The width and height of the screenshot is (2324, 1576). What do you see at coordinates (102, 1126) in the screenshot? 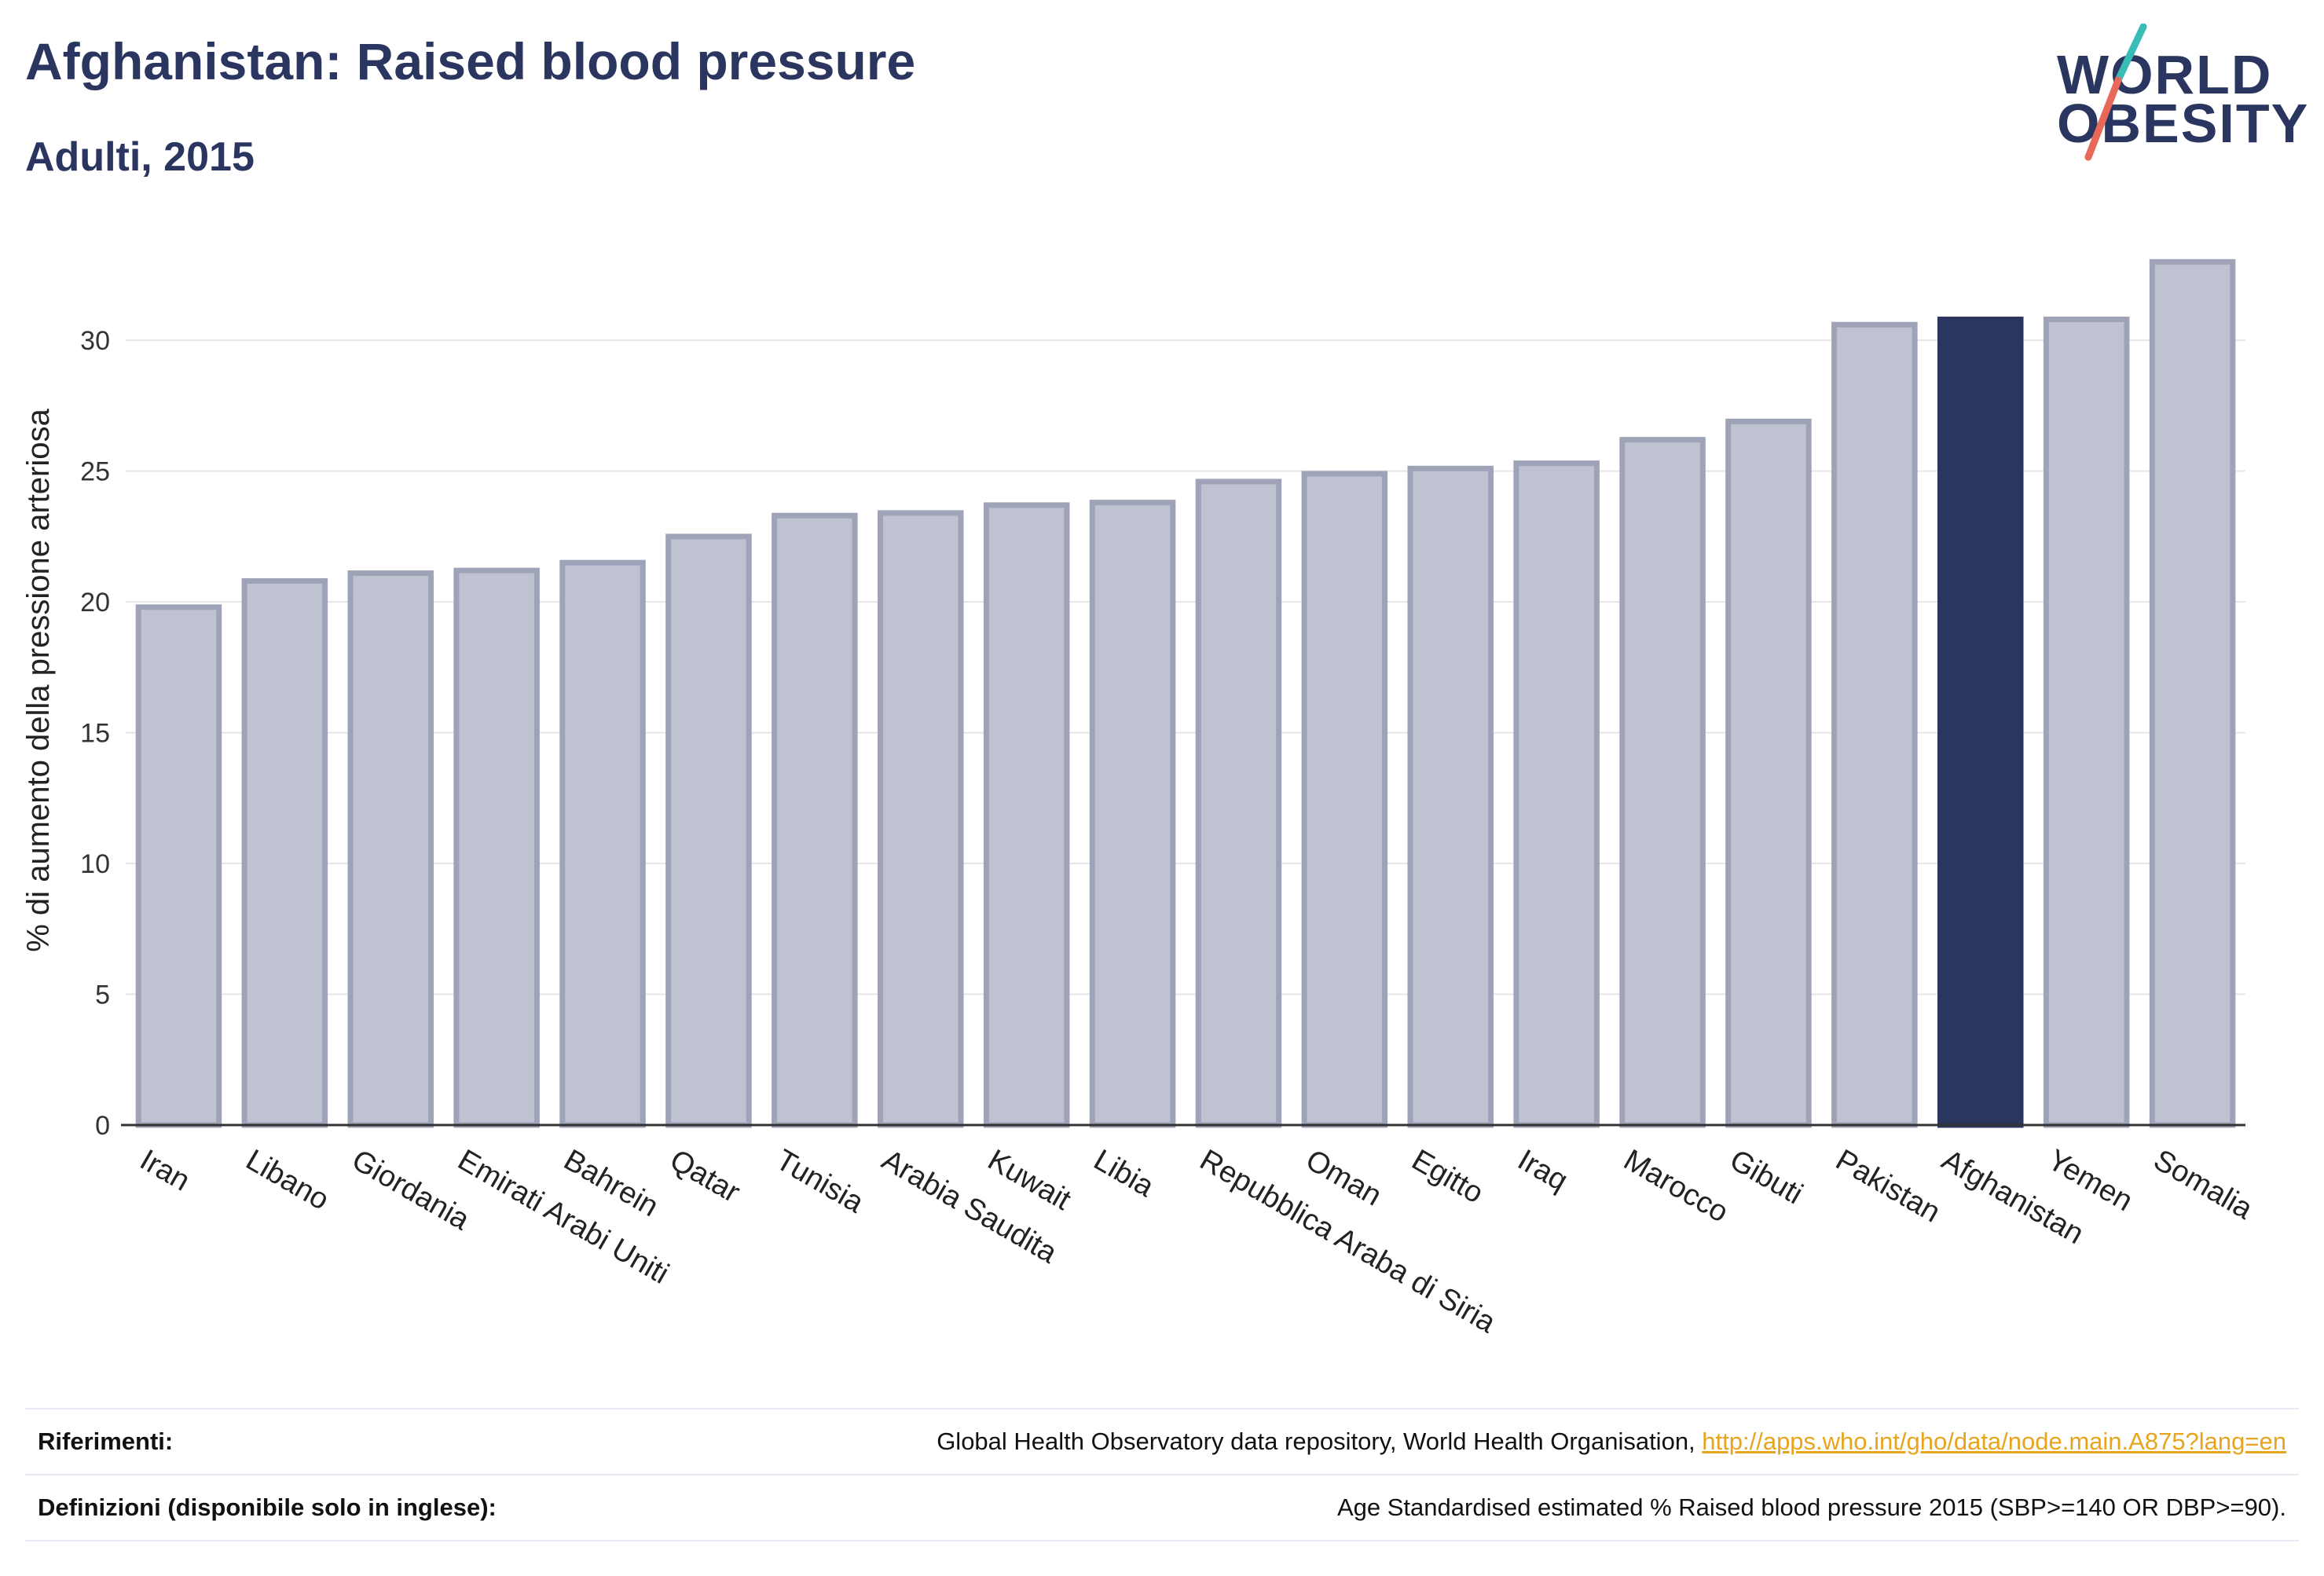
I see `y-tick-label: 0` at bounding box center [102, 1126].